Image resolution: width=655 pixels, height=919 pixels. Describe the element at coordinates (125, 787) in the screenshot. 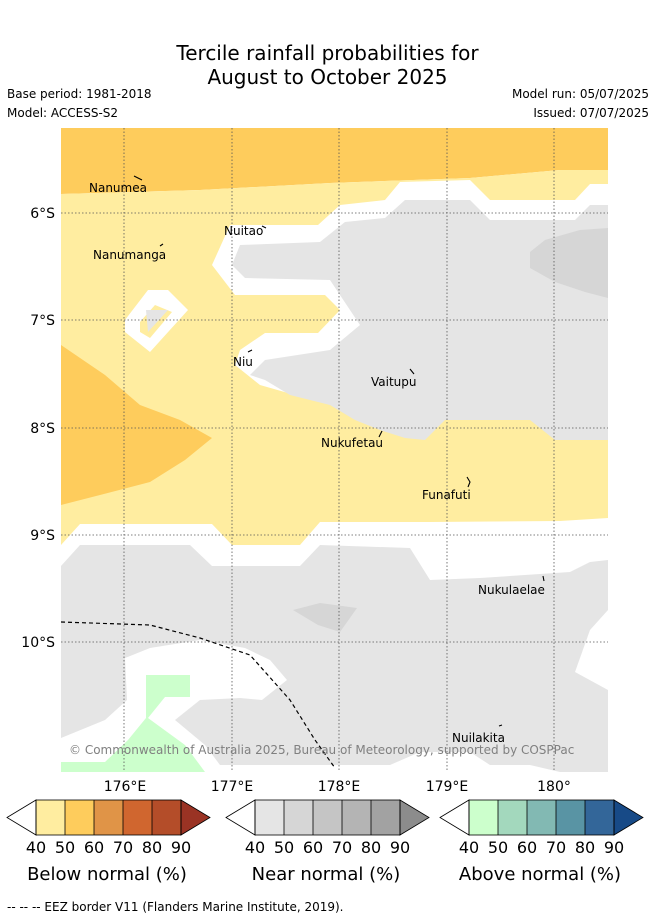

I see `lon-label-176e: 176°E` at that location.